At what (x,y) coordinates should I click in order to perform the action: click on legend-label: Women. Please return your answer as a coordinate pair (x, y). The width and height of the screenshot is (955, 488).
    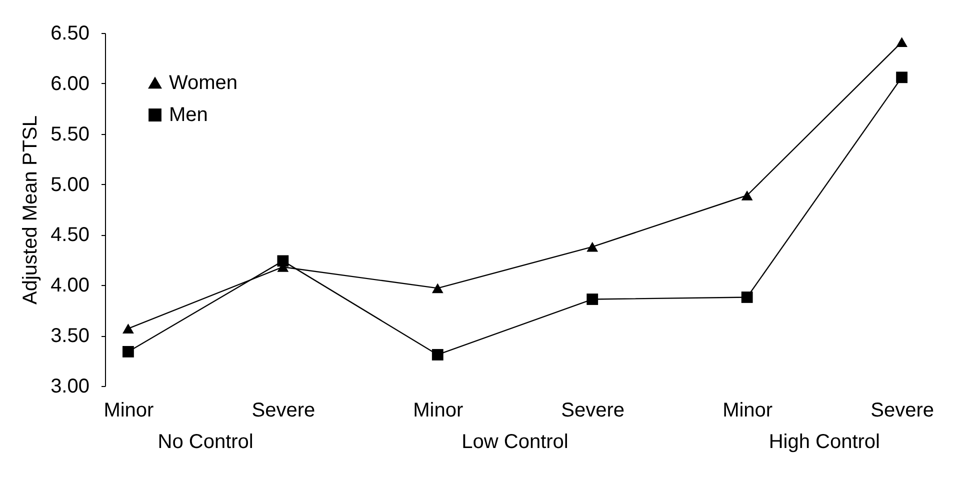
    Looking at the image, I should click on (203, 83).